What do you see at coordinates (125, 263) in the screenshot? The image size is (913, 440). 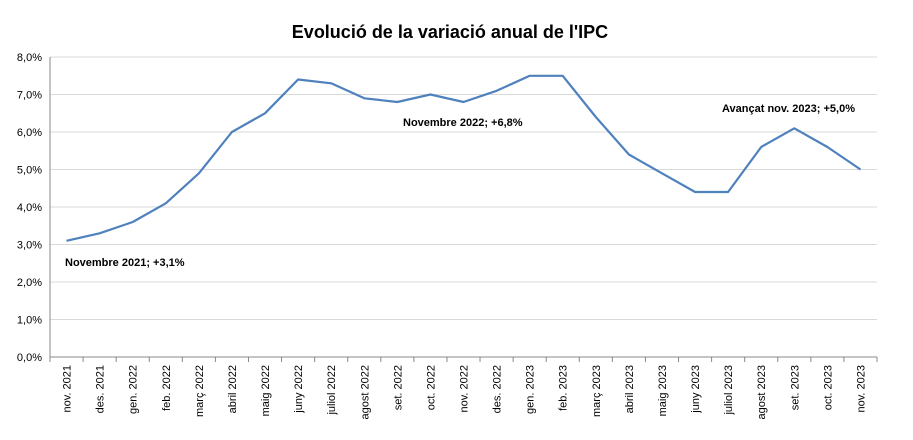 I see `annotation-label: Novembre 2021; +3,1%` at bounding box center [125, 263].